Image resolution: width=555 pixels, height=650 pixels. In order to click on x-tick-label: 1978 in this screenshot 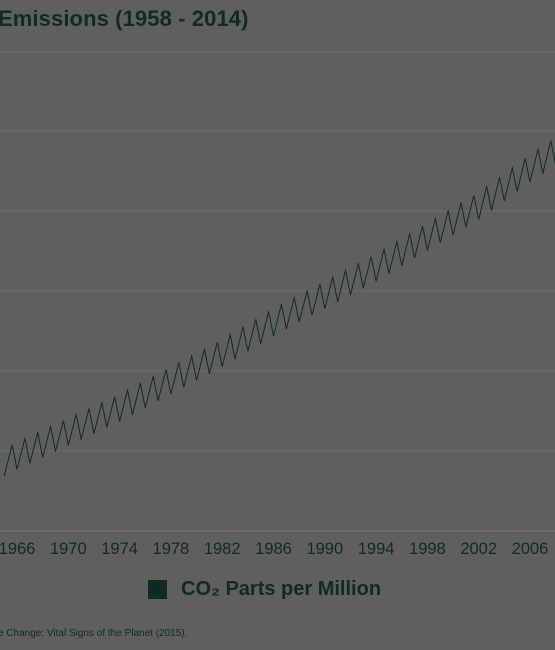, I will do `click(171, 549)`.